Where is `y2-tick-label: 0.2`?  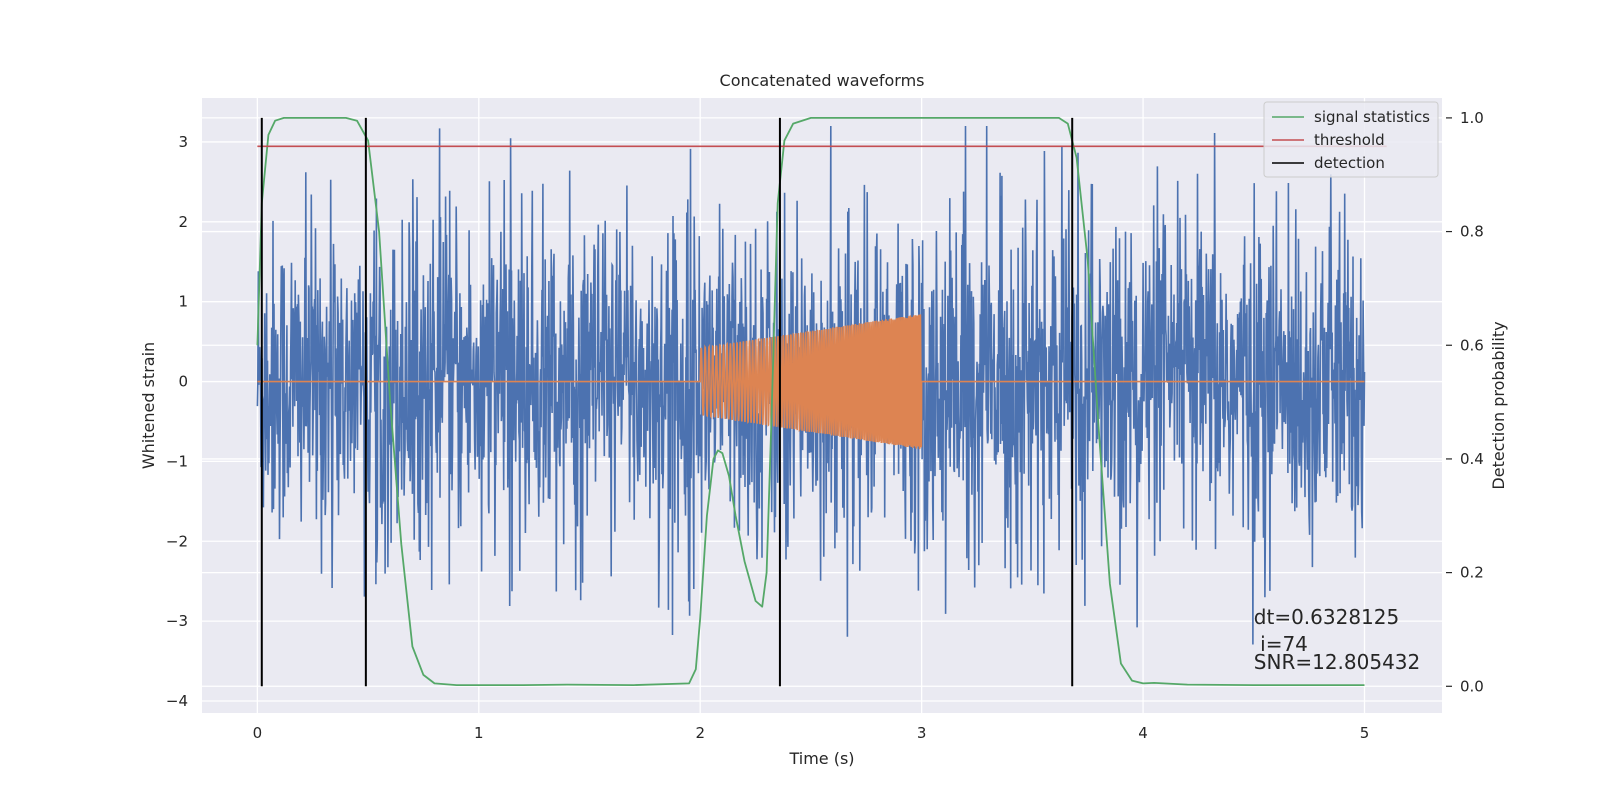 y2-tick-label: 0.2 is located at coordinates (1472, 573).